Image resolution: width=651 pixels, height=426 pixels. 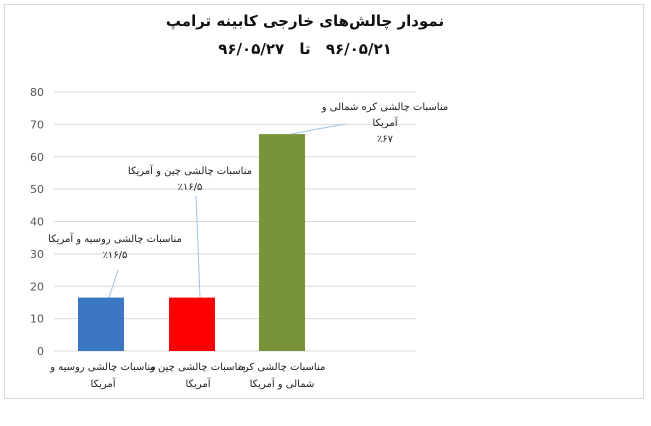 What do you see at coordinates (103, 376) in the screenshot?
I see `x-label-russia: مناسبات چالشی روسیه و آمریکا` at bounding box center [103, 376].